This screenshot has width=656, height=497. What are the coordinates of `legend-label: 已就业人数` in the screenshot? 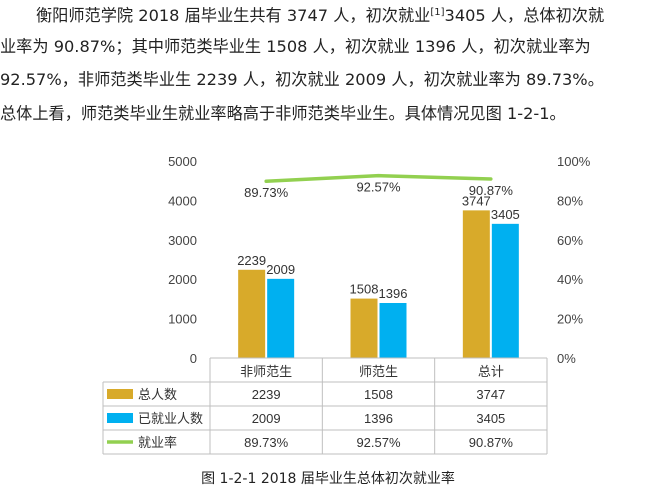 It's located at (170, 418).